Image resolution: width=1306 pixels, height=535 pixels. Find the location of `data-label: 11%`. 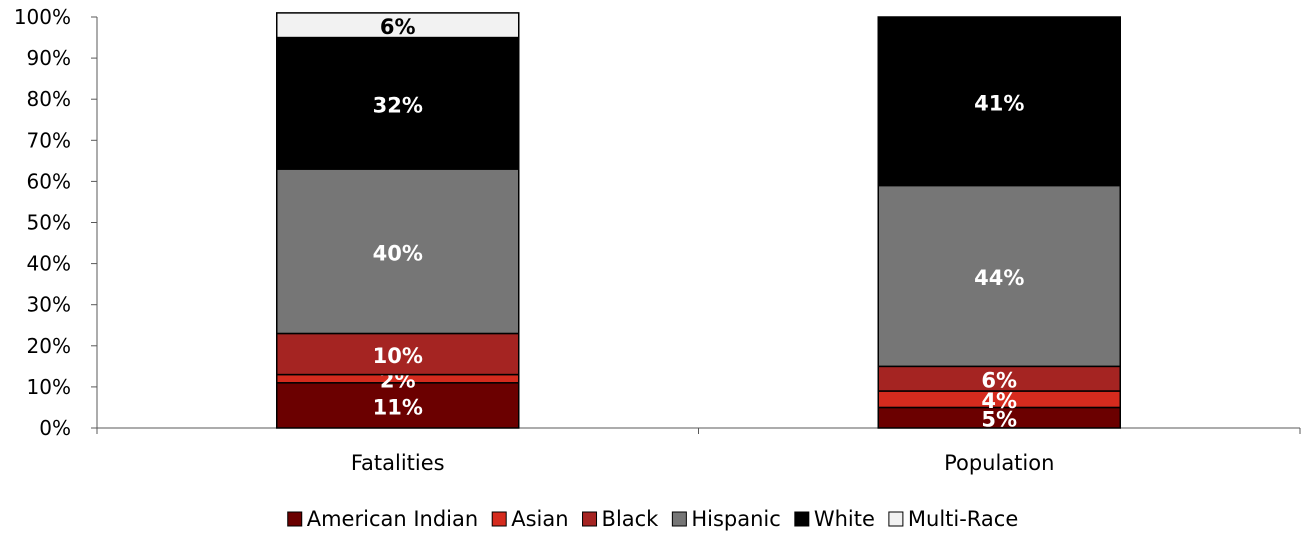

data-label: 11% is located at coordinates (398, 407).